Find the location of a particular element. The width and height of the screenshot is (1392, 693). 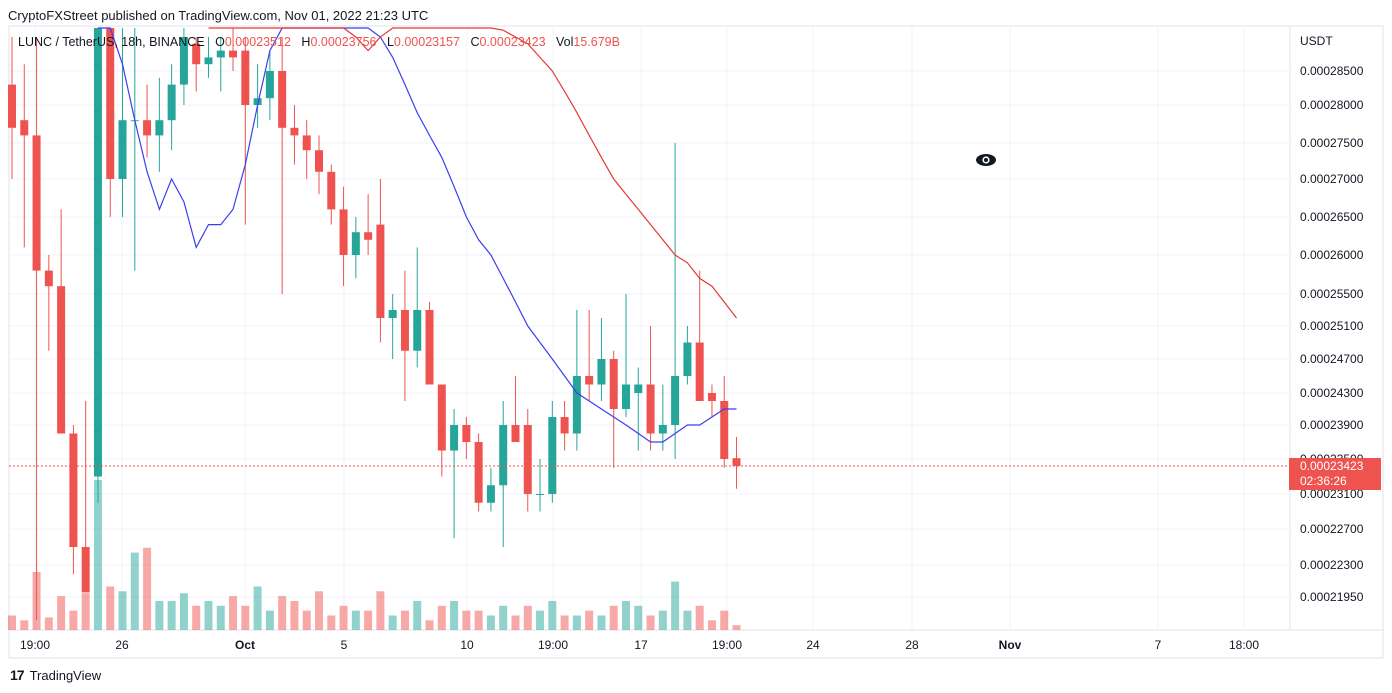

open-value: 0.00023512 is located at coordinates (257, 42).